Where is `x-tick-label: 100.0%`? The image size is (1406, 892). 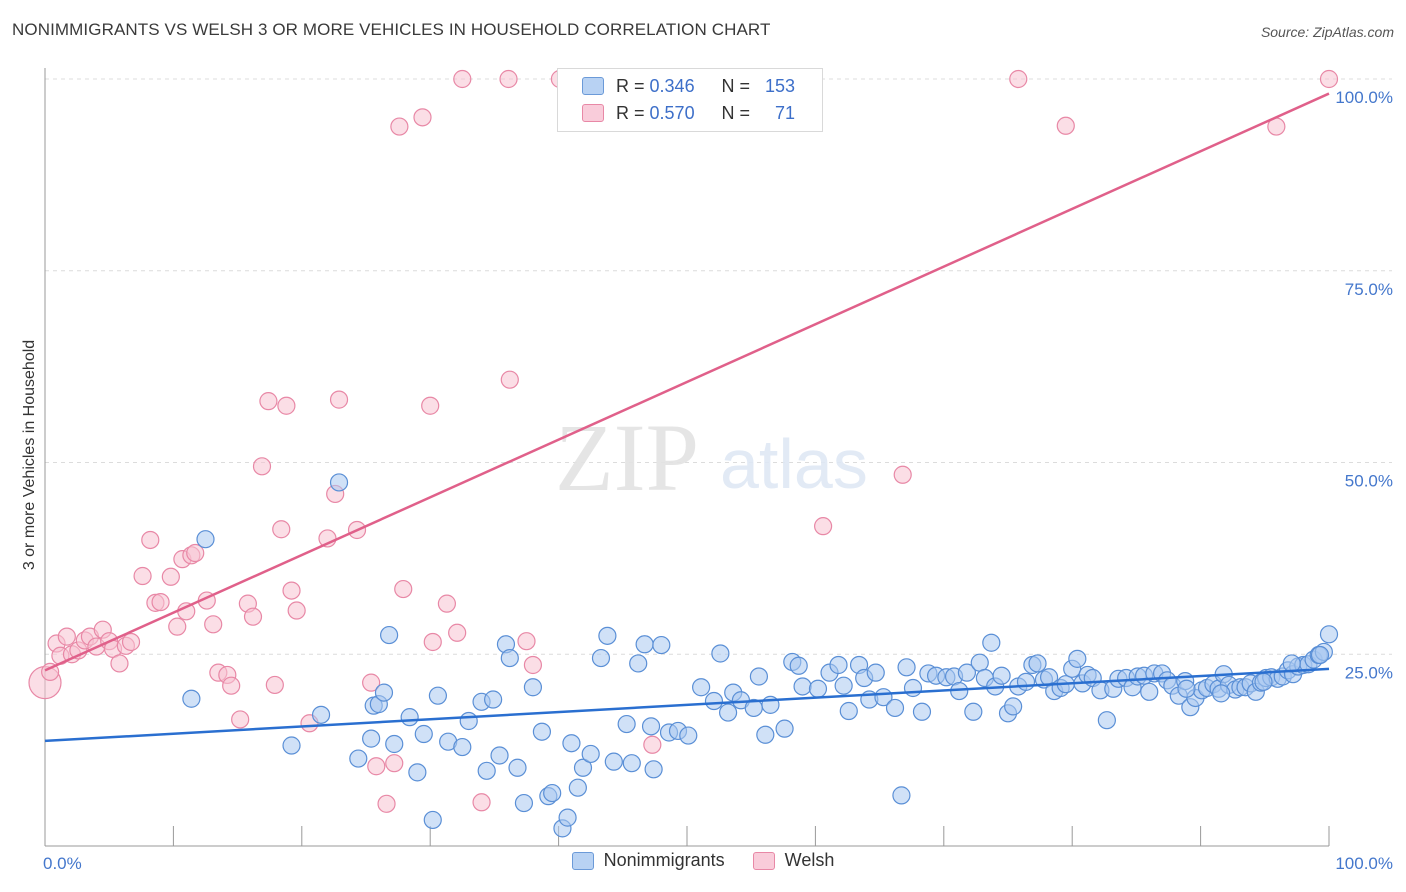
x-tick-label: 100.0% is located at coordinates (1364, 863).